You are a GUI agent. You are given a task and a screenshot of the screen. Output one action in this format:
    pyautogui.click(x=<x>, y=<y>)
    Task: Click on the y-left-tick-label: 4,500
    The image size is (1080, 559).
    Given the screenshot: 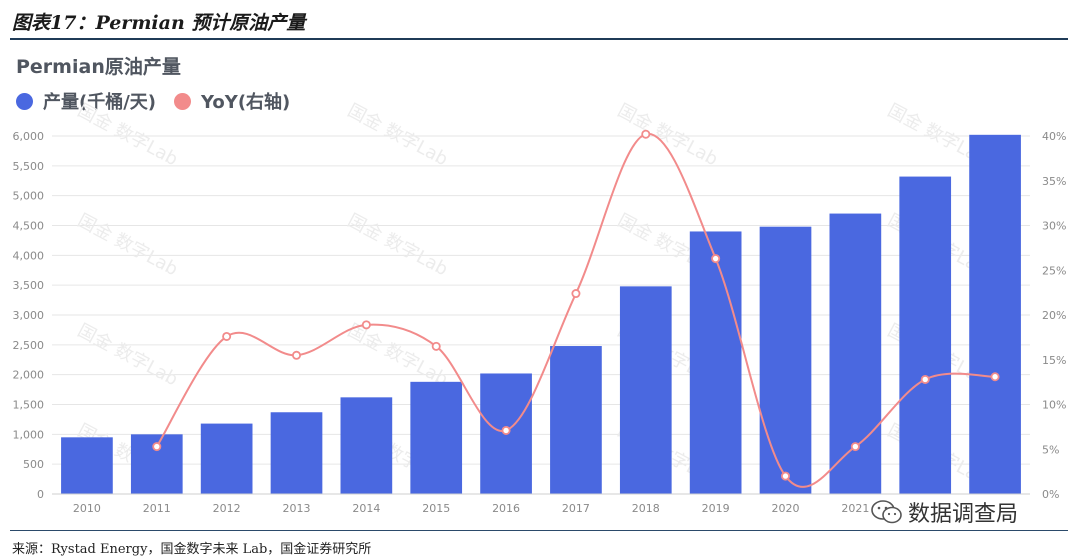 What is the action you would take?
    pyautogui.click(x=29, y=226)
    